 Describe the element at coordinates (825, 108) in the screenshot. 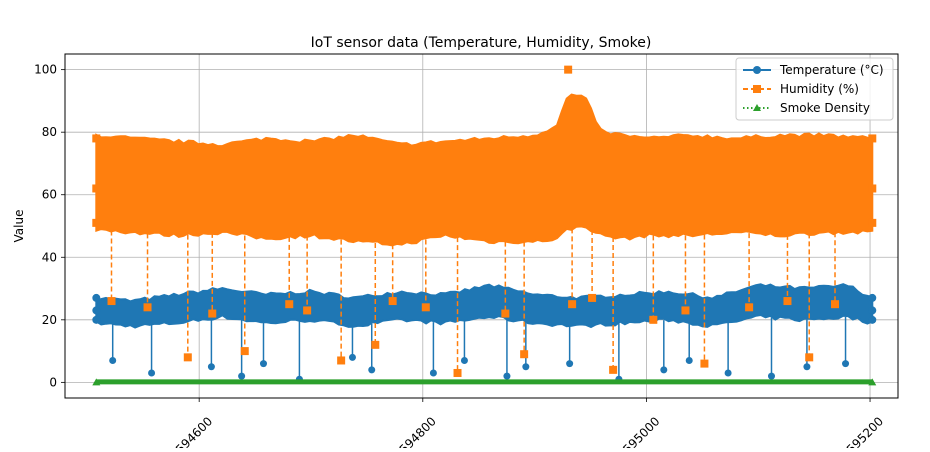

I see `legend-label-smoke: Smoke Density` at that location.